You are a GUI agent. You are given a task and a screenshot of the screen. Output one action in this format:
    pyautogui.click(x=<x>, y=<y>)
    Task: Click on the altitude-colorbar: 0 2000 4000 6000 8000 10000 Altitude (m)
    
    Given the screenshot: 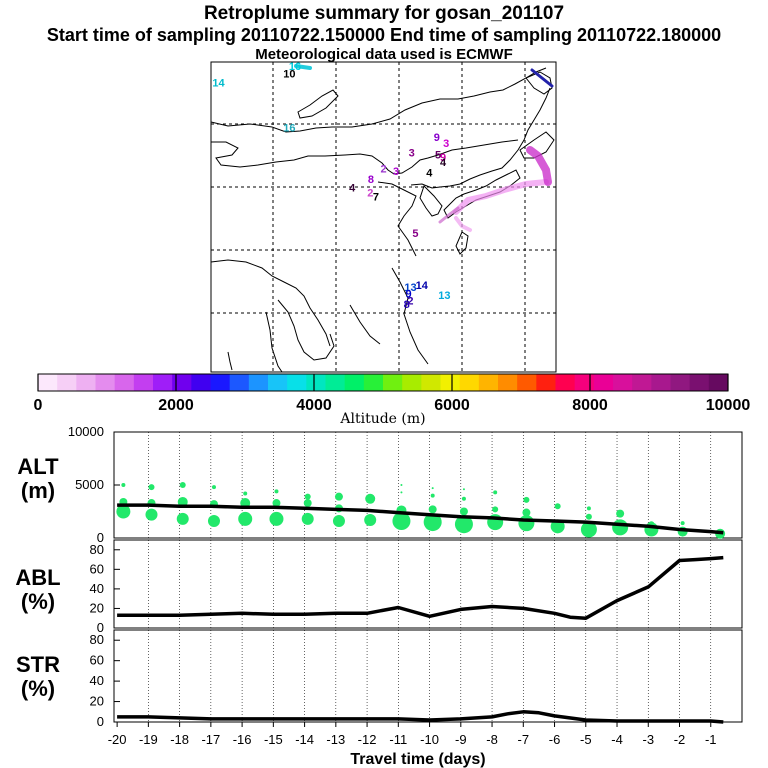 What is the action you would take?
    pyautogui.click(x=392, y=400)
    